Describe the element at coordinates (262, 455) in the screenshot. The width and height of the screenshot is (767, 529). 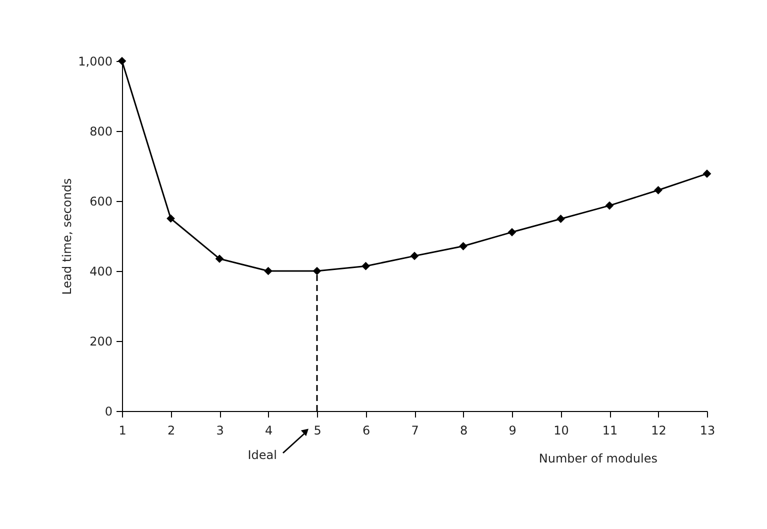
I see `ref-line-label: Ideal` at that location.